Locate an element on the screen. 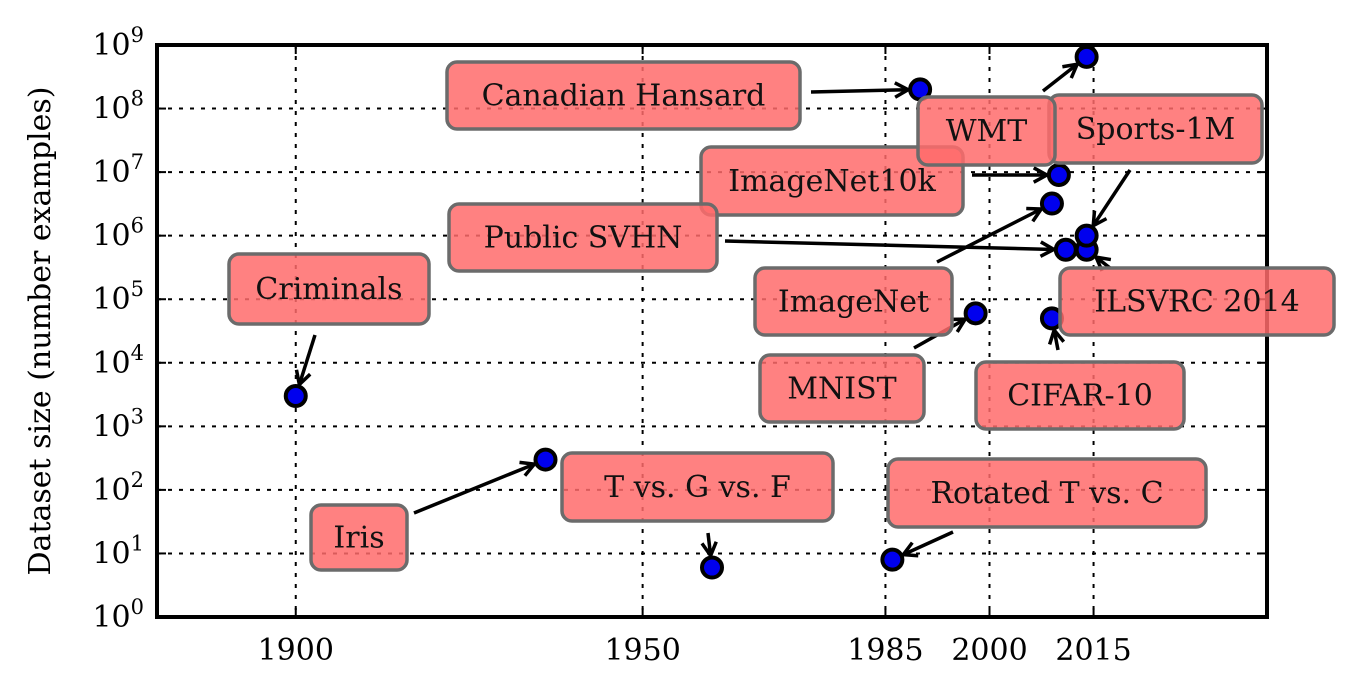 This screenshot has width=1363, height=676. annotation-sports-1m: Sports-1M is located at coordinates (1155, 129).